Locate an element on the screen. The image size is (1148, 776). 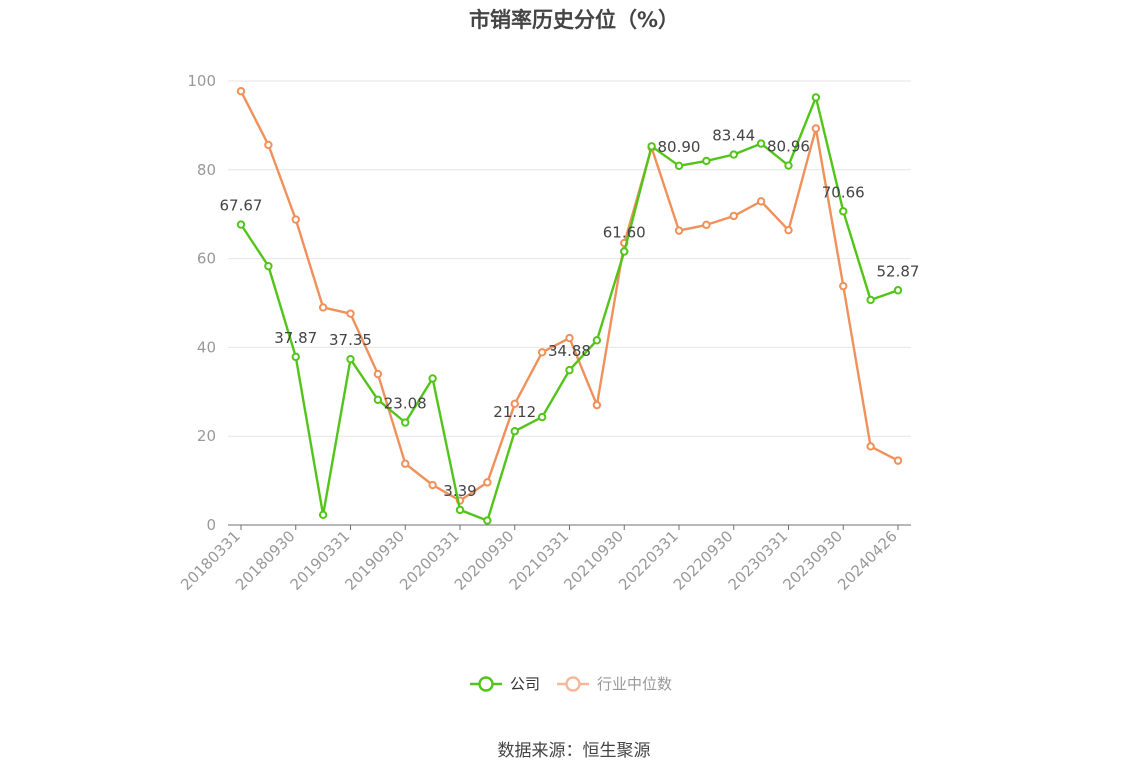
data-label: 37.87 is located at coordinates (295, 338).